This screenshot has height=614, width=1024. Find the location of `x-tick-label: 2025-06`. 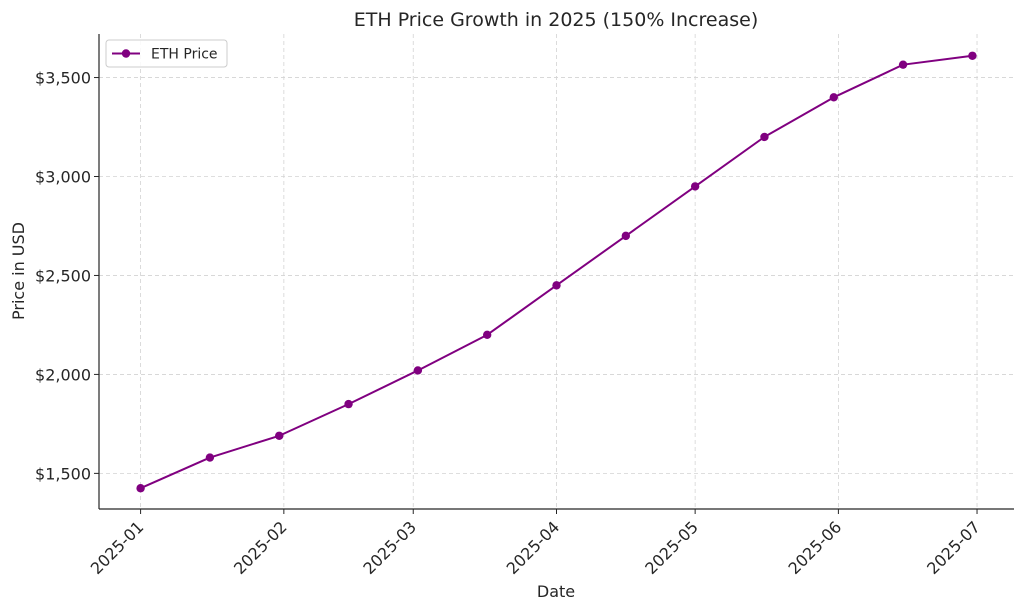

x-tick-label: 2025-06 is located at coordinates (815, 547).